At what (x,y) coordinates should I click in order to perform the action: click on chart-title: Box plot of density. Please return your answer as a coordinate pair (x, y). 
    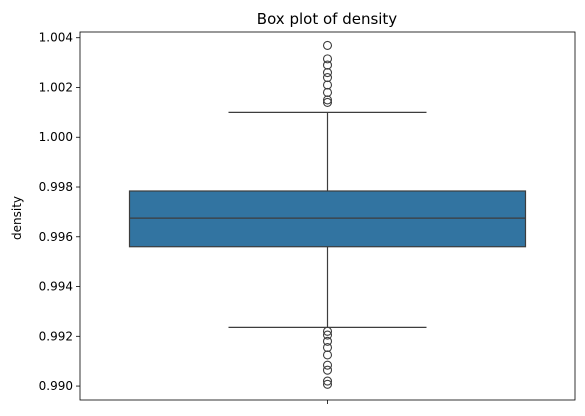
    Looking at the image, I should click on (327, 19).